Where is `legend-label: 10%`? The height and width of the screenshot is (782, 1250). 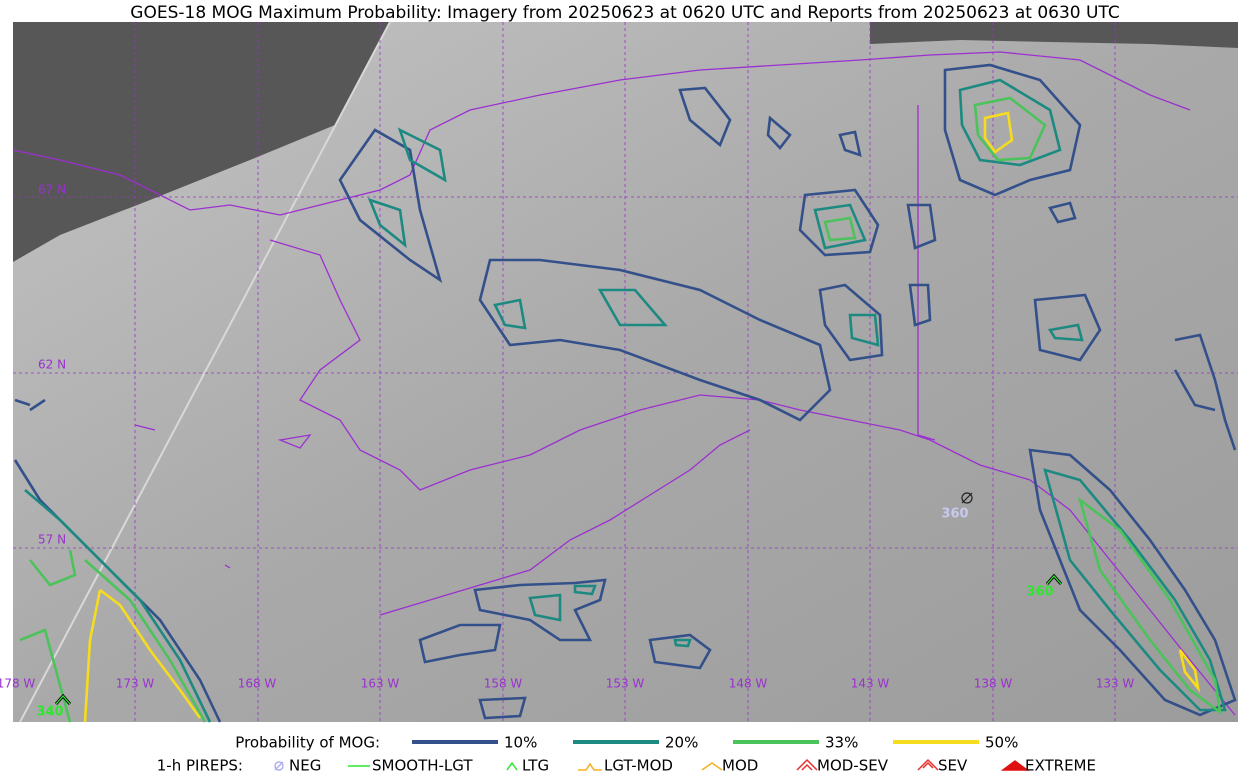
legend-label: 10% is located at coordinates (520, 743).